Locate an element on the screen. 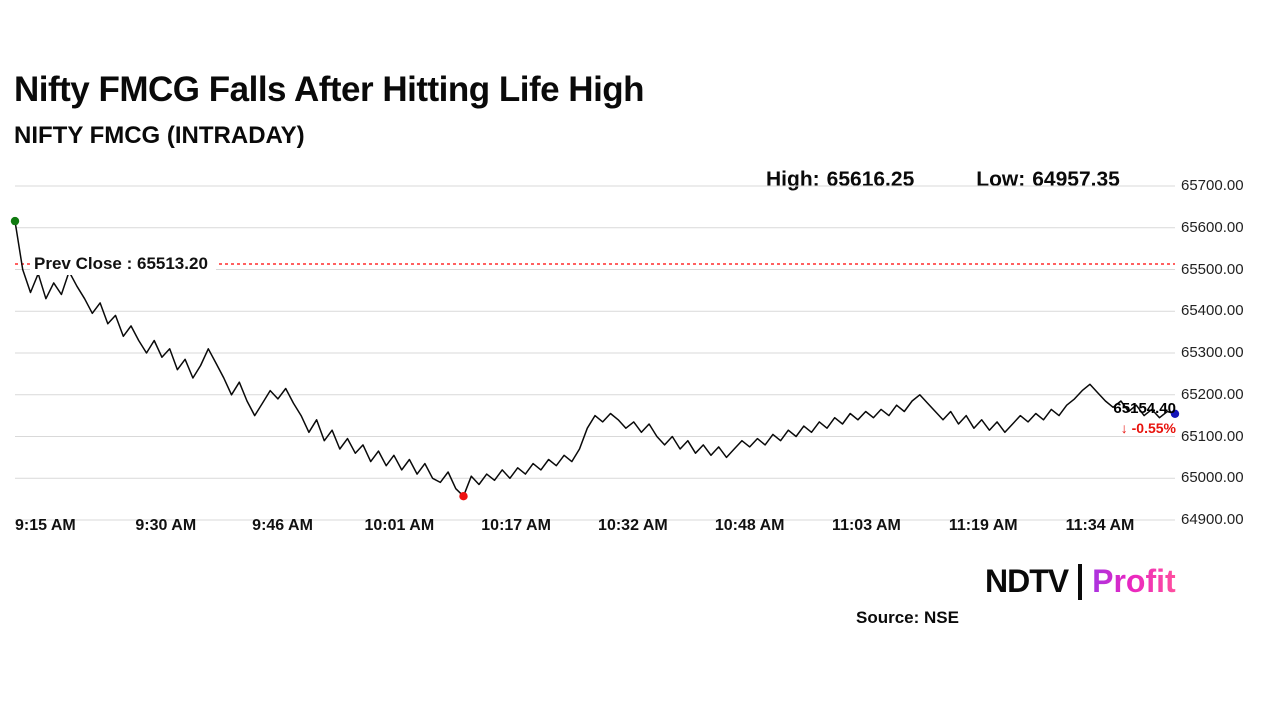 This screenshot has width=1280, height=719. x-axis-tick: 11:03 AM is located at coordinates (866, 525).